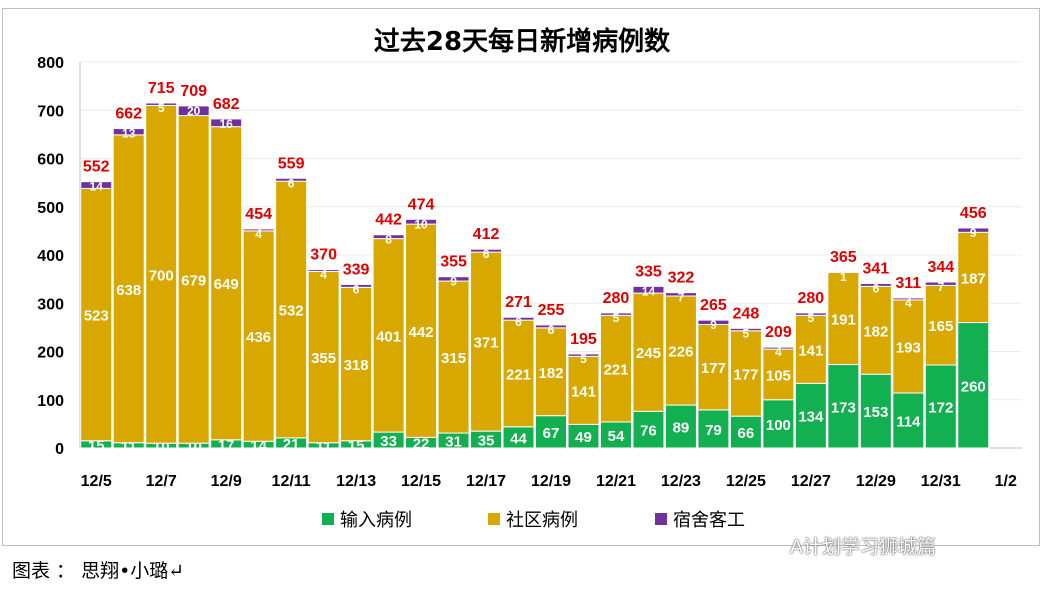 This screenshot has height=590, width=1044. What do you see at coordinates (648, 431) in the screenshot?
I see `data-label: 76` at bounding box center [648, 431].